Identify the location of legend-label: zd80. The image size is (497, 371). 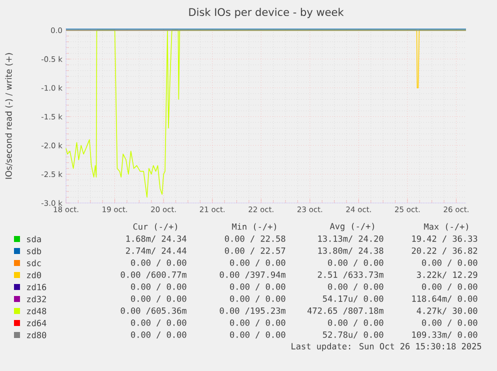
(36, 335).